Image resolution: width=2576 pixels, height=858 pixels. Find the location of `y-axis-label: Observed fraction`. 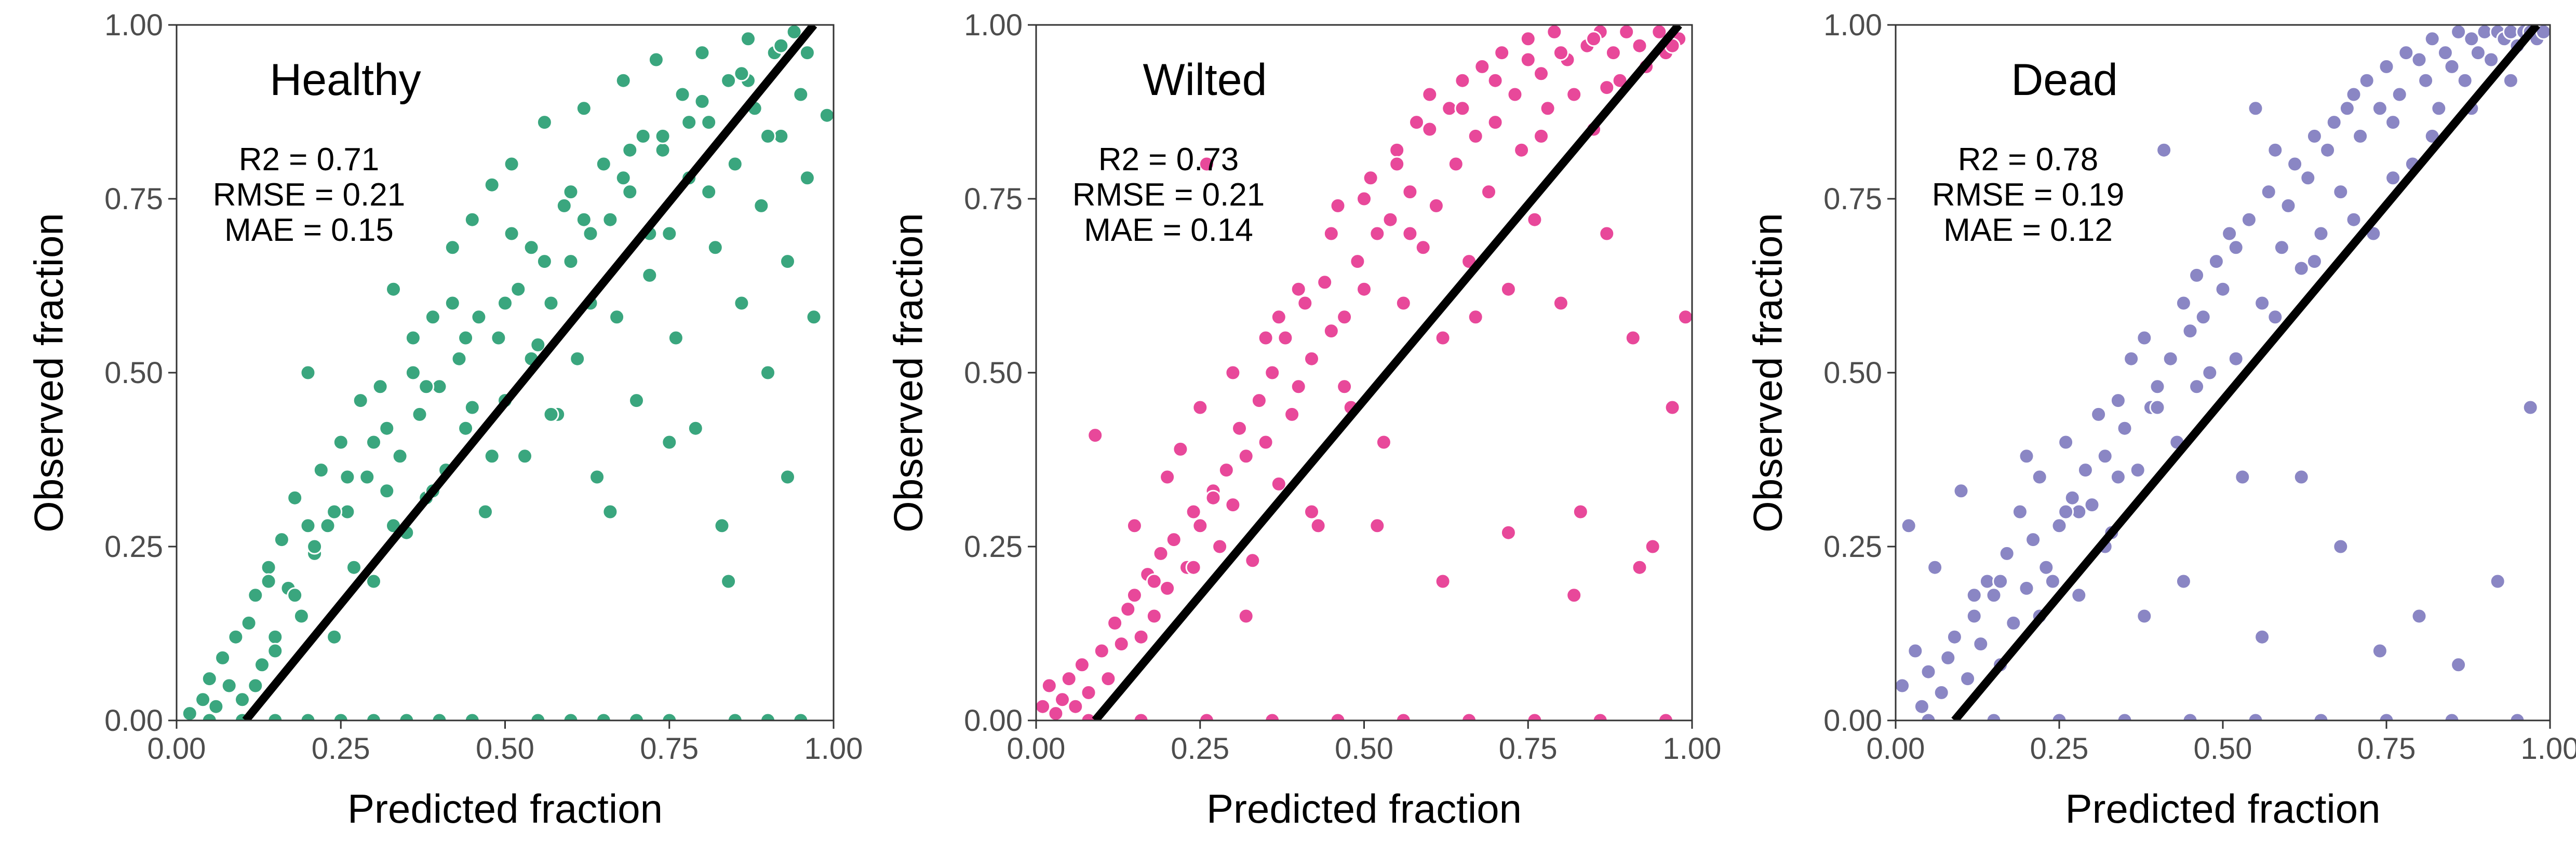

y-axis-label: Observed fraction is located at coordinates (49, 373).